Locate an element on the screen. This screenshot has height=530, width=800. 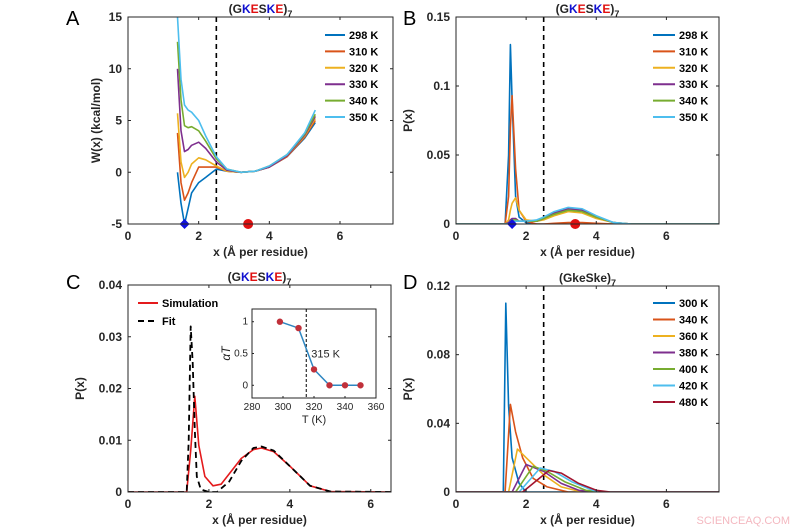
legend-label: 480 K is located at coordinates (693, 403).